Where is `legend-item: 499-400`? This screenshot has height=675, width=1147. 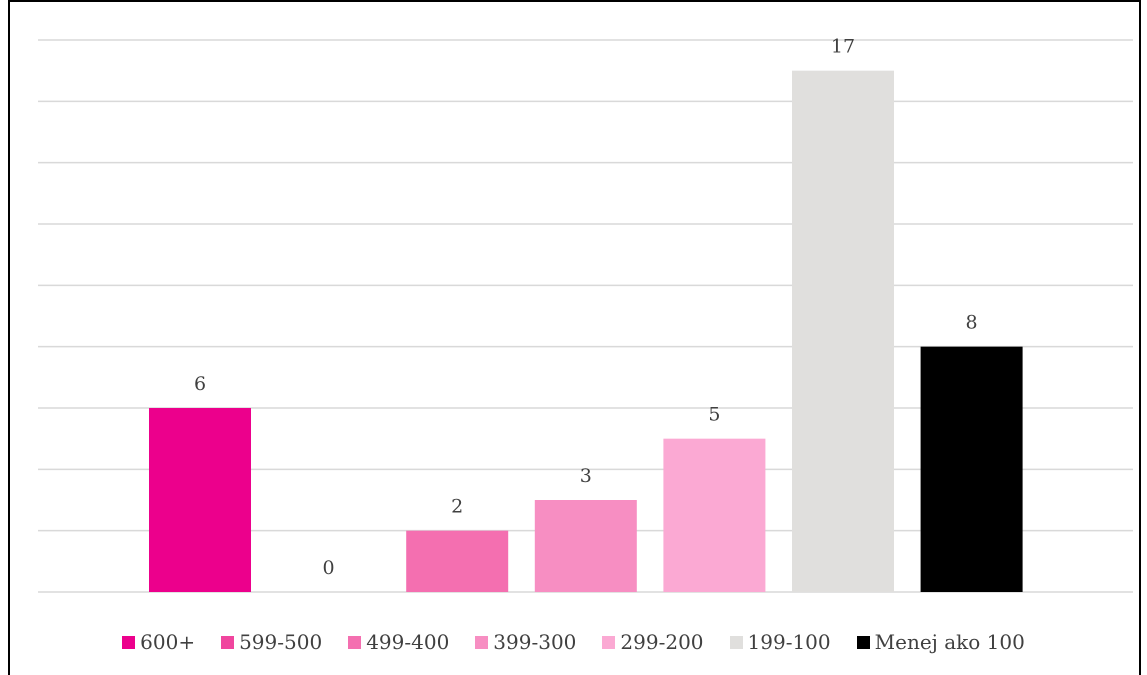
legend-item: 499-400 is located at coordinates (398, 642).